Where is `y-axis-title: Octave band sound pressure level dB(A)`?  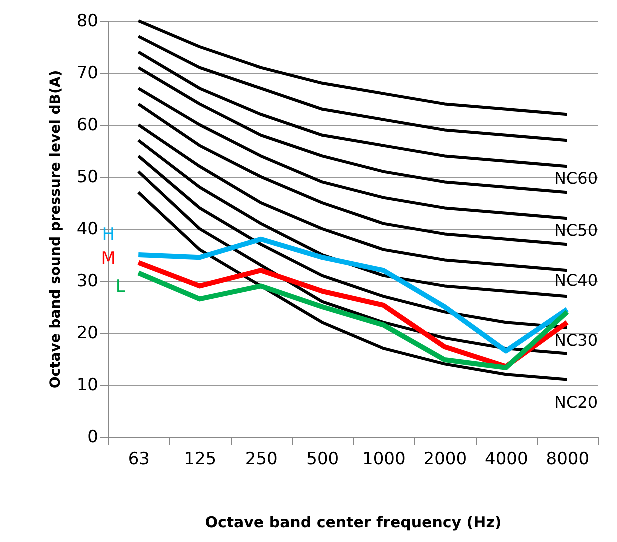
y-axis-title: Octave band sound pressure level dB(A) is located at coordinates (56, 229).